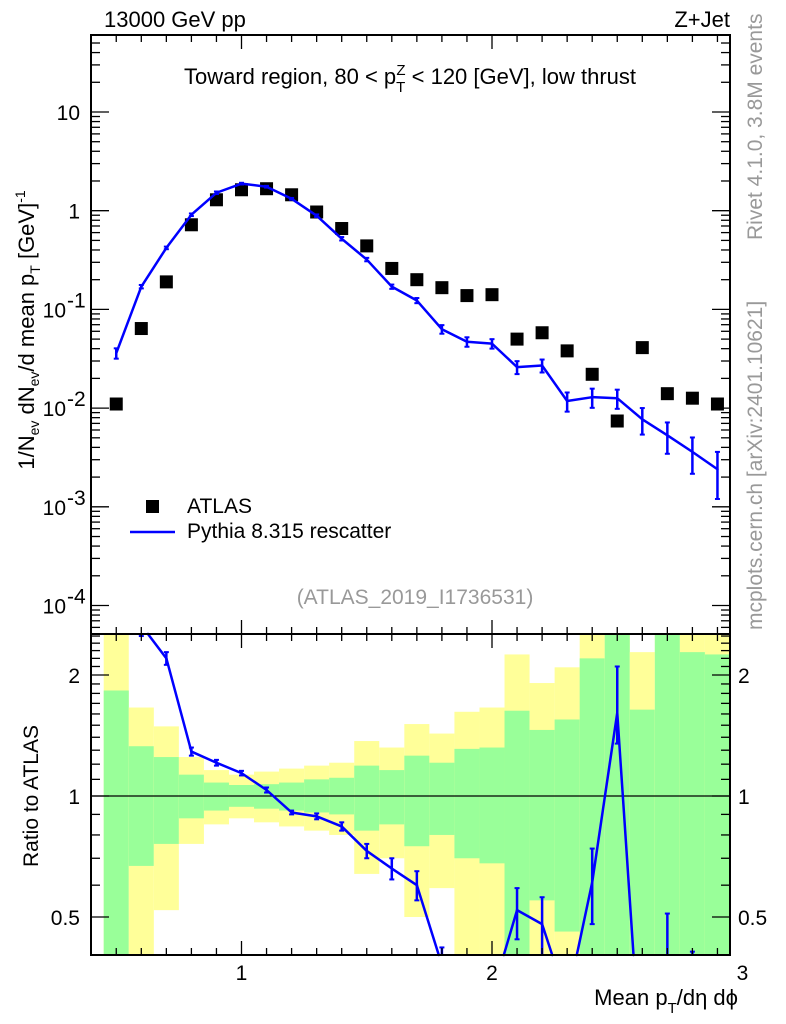 This screenshot has width=786, height=1024. What do you see at coordinates (31, 796) in the screenshot?
I see `ratio-axis-label: Ratio to ATLAS` at bounding box center [31, 796].